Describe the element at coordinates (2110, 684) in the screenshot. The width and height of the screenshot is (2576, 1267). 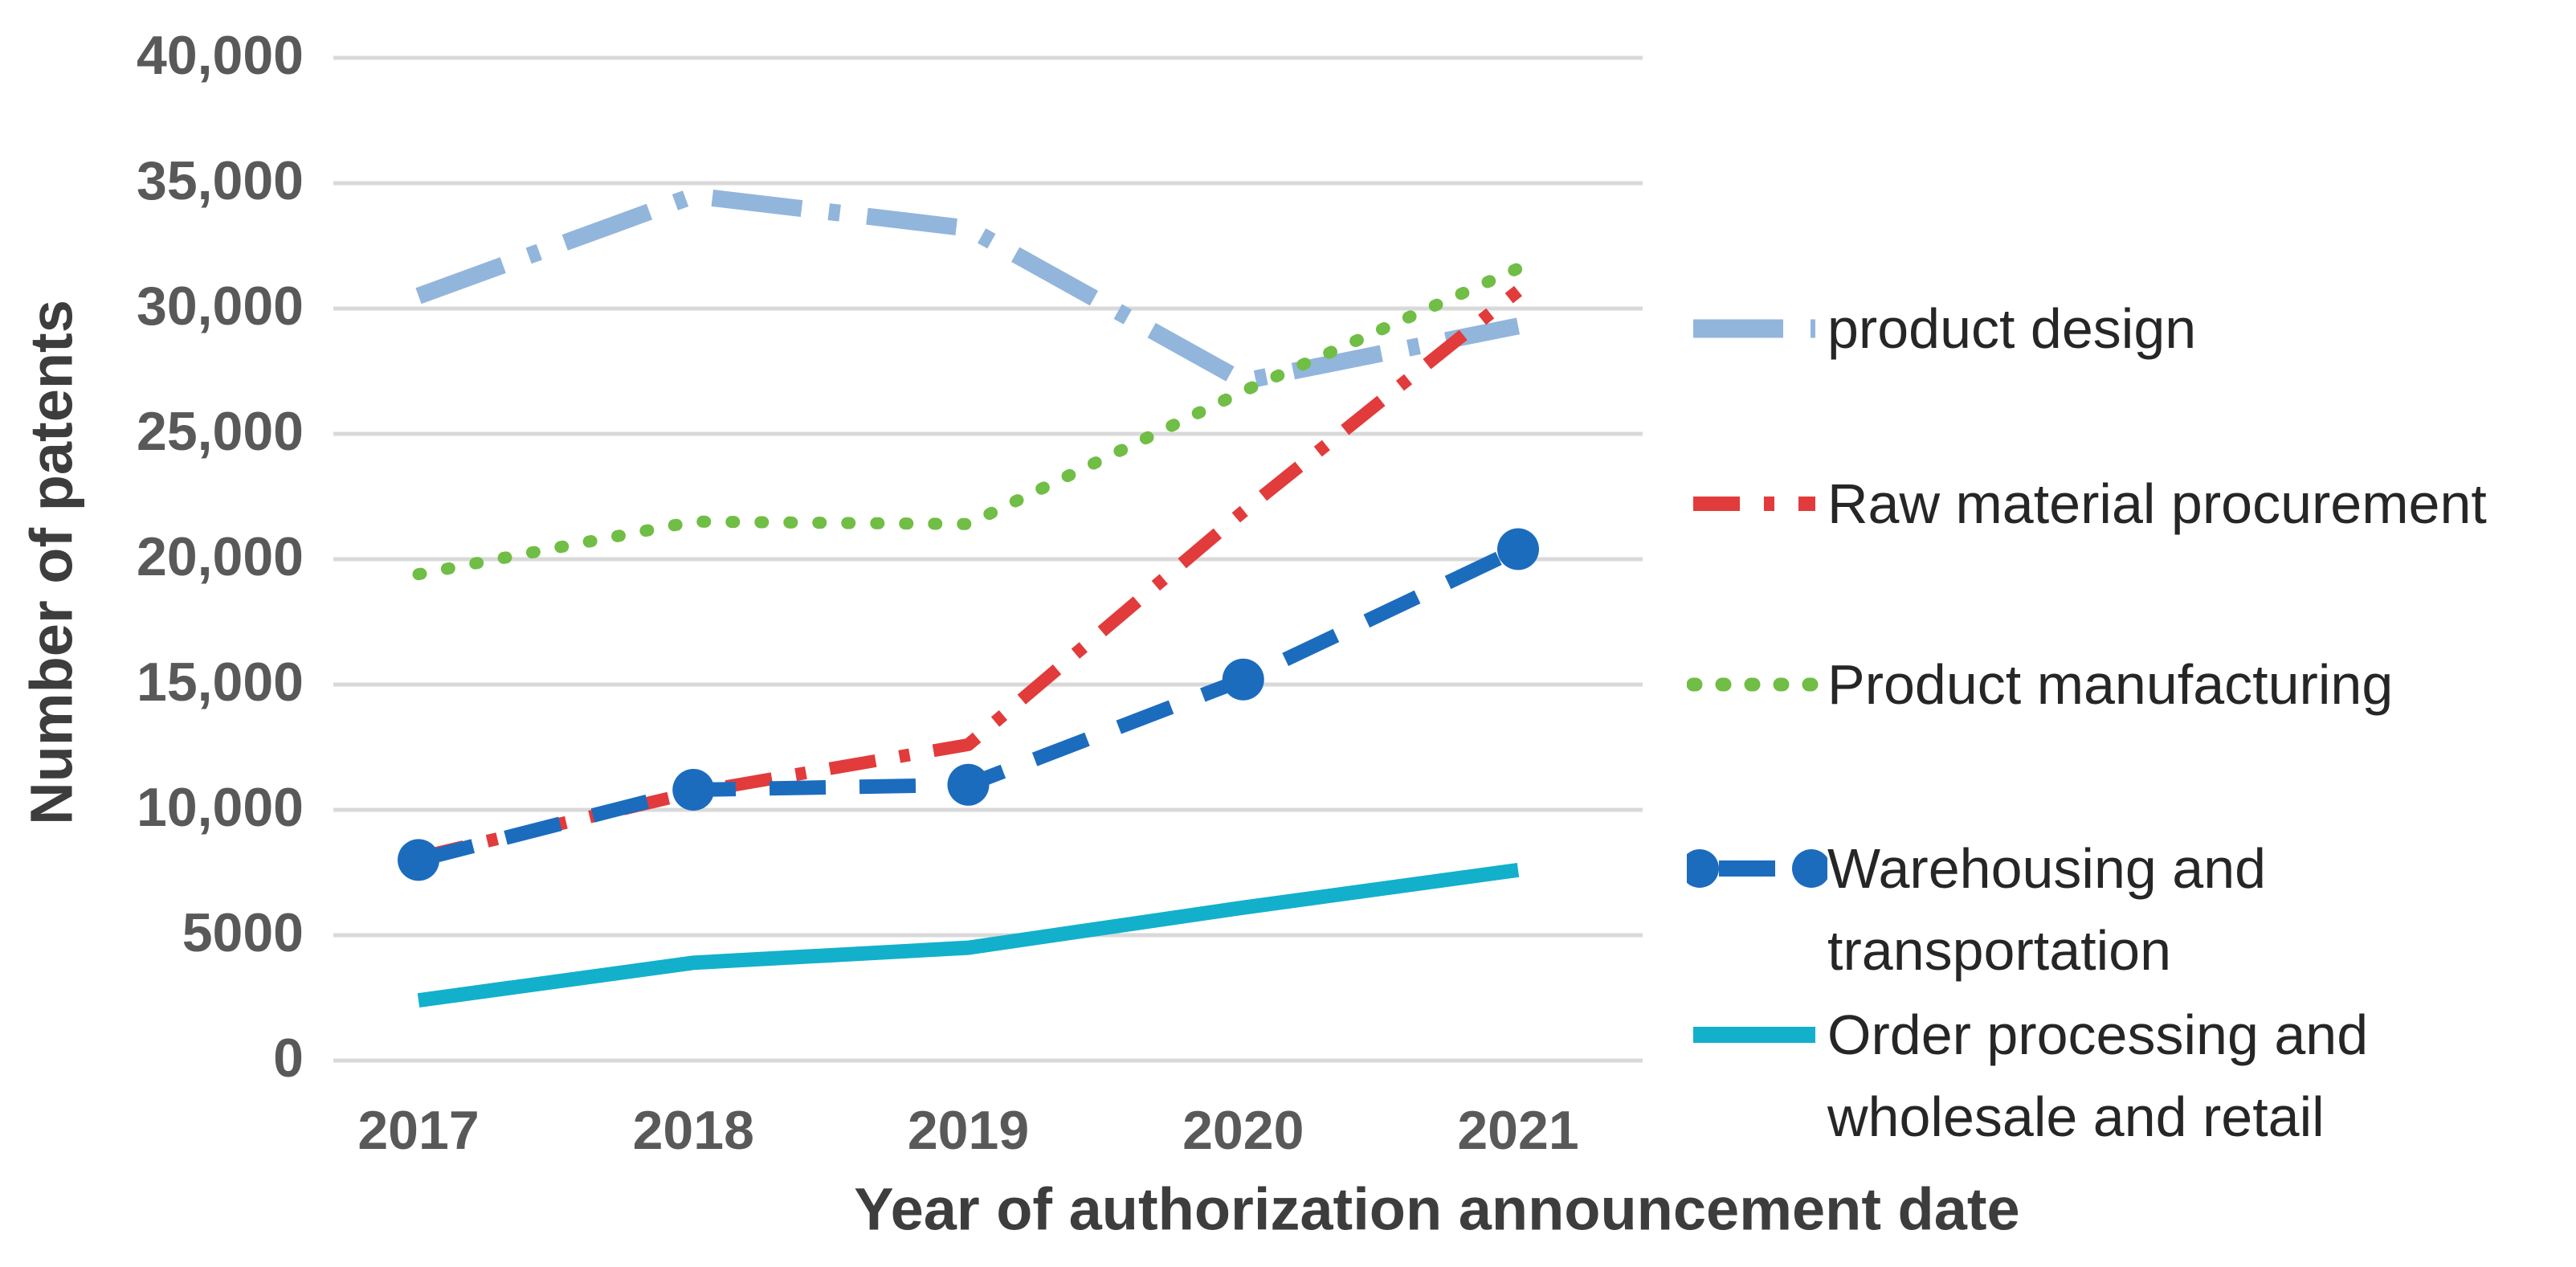
I see `legend-label: Product manufacturing` at that location.